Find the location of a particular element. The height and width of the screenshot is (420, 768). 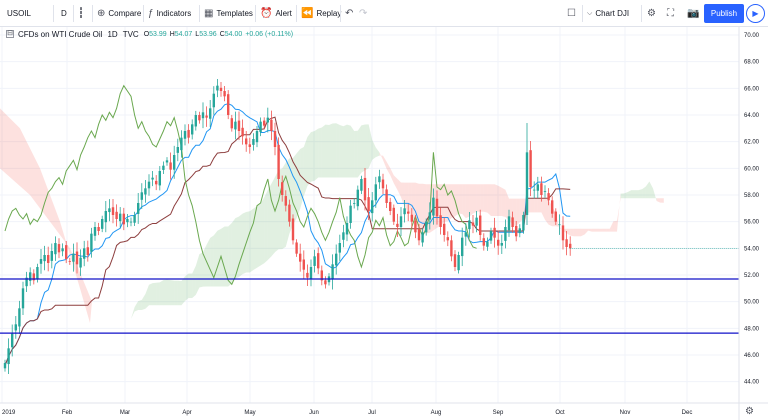

snapshot-button: 📷 is located at coordinates (694, 13).